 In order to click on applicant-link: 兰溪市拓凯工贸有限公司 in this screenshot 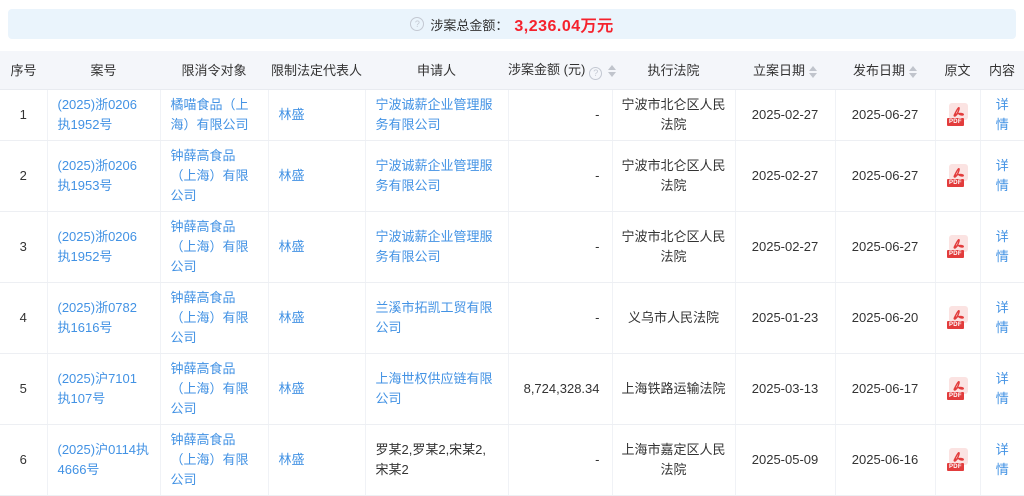, I will do `click(434, 317)`.